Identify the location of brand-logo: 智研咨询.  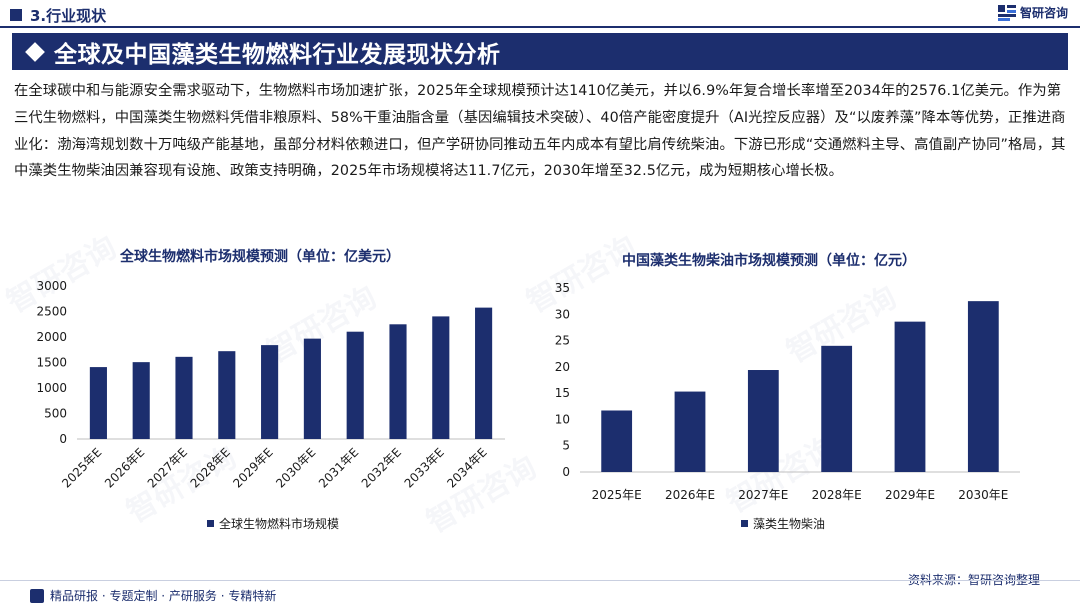
(1032, 12).